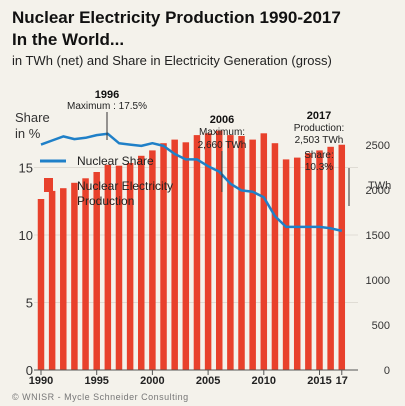  I want to click on x-tick-label: 2005, so click(208, 381).